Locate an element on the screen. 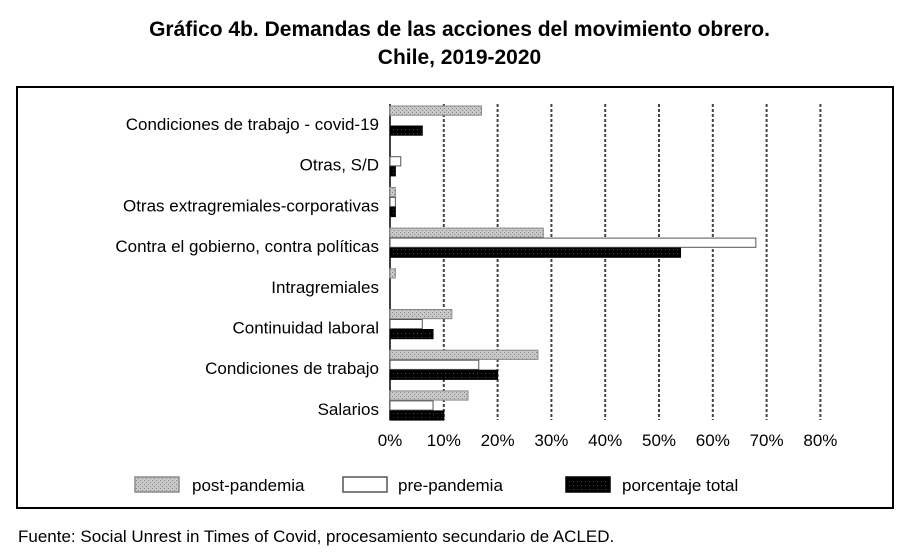 This screenshot has height=559, width=919. chart-title-line2: Chile, 2019-2020 is located at coordinates (459, 57).